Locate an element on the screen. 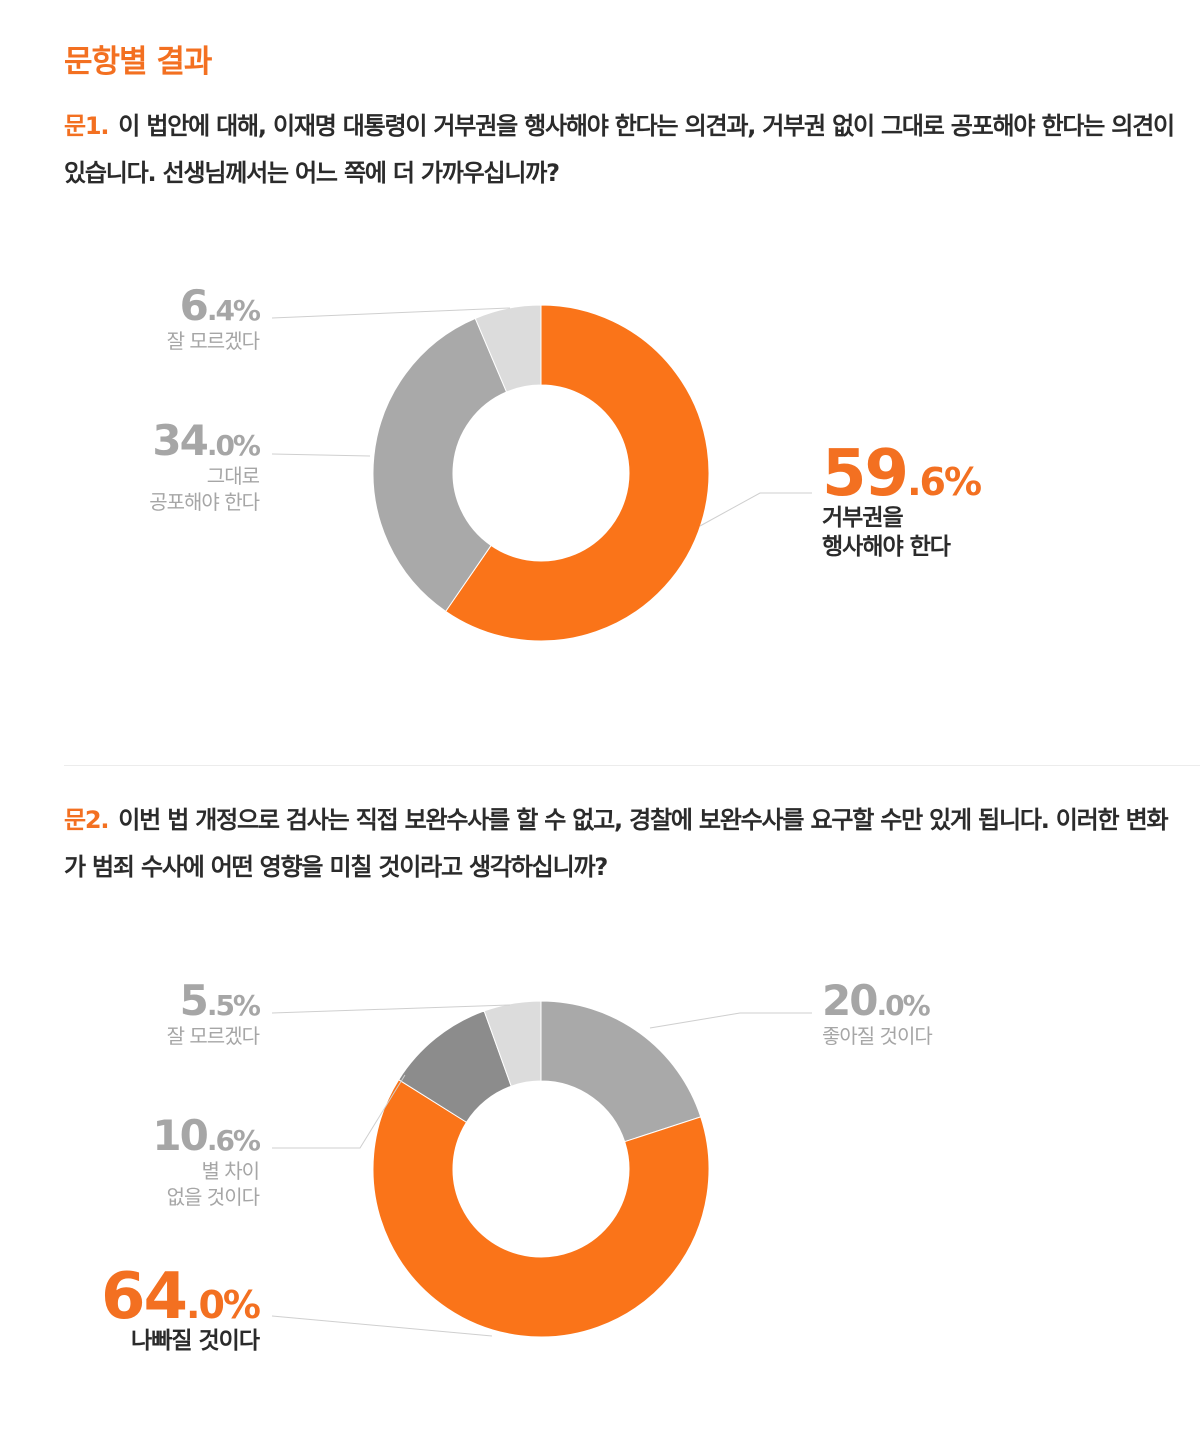 The width and height of the screenshot is (1200, 1431). chart1-value-label-1: 59.6% is located at coordinates (901, 474).